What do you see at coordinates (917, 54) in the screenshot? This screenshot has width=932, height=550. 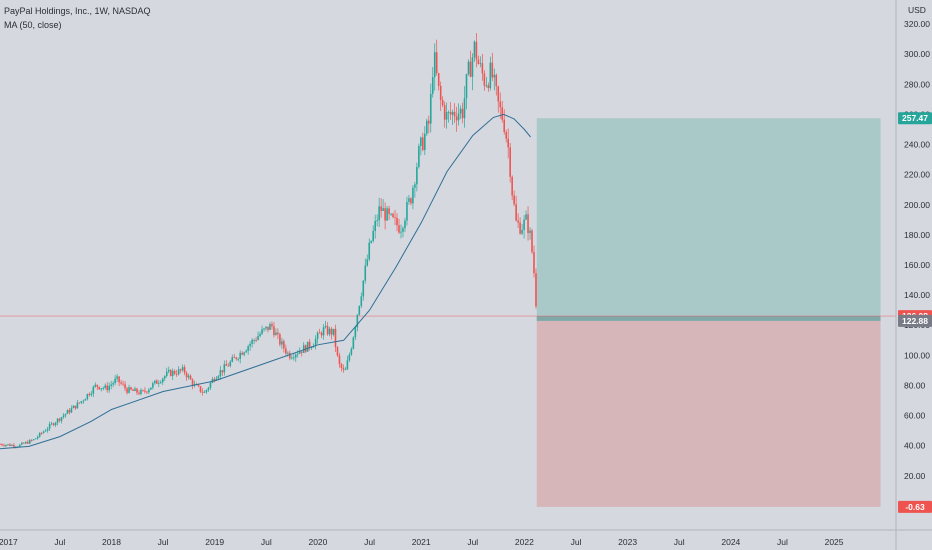 I see `y-tick-label: 300.00` at bounding box center [917, 54].